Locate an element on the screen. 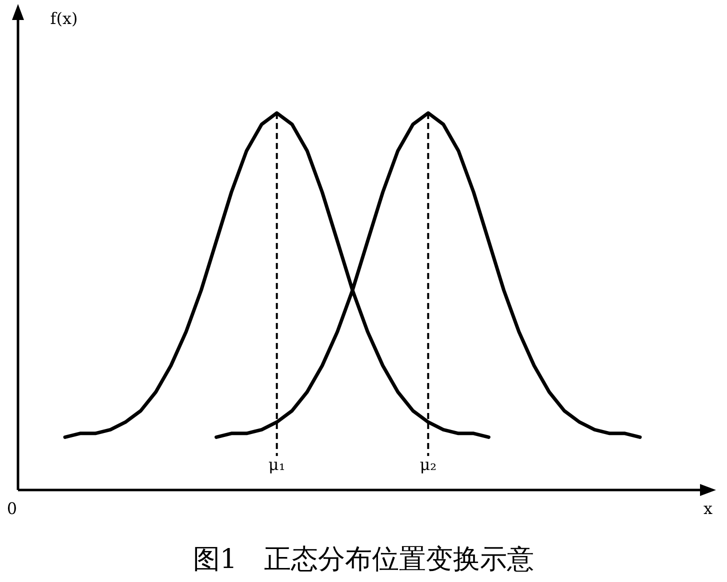  text: 图1 正态分布位置变换示意 is located at coordinates (363, 559).